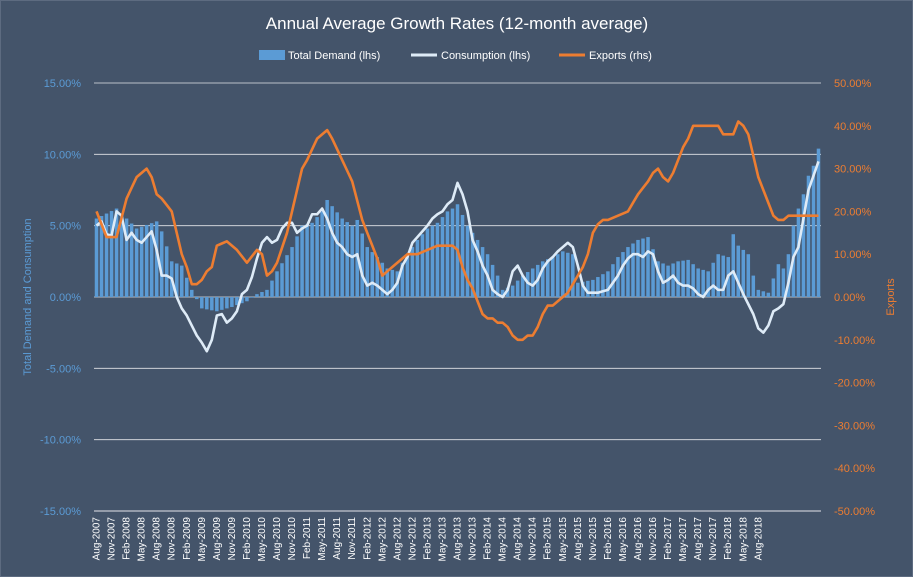 The image size is (913, 577). I want to click on x-tick-label: Aug-2011, so click(337, 538).